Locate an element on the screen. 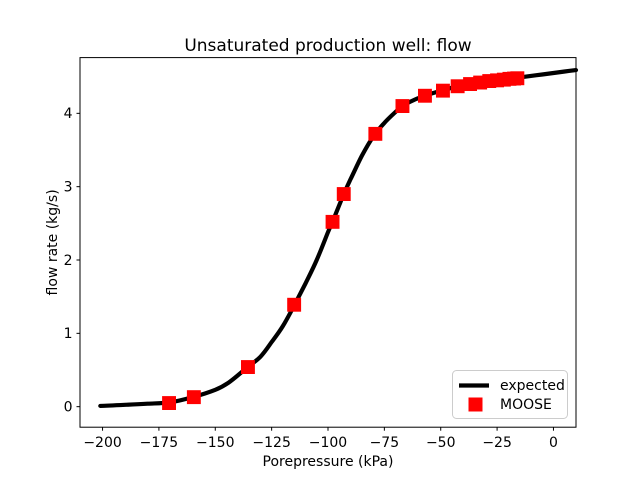  x-tick-label: −75 is located at coordinates (385, 443).